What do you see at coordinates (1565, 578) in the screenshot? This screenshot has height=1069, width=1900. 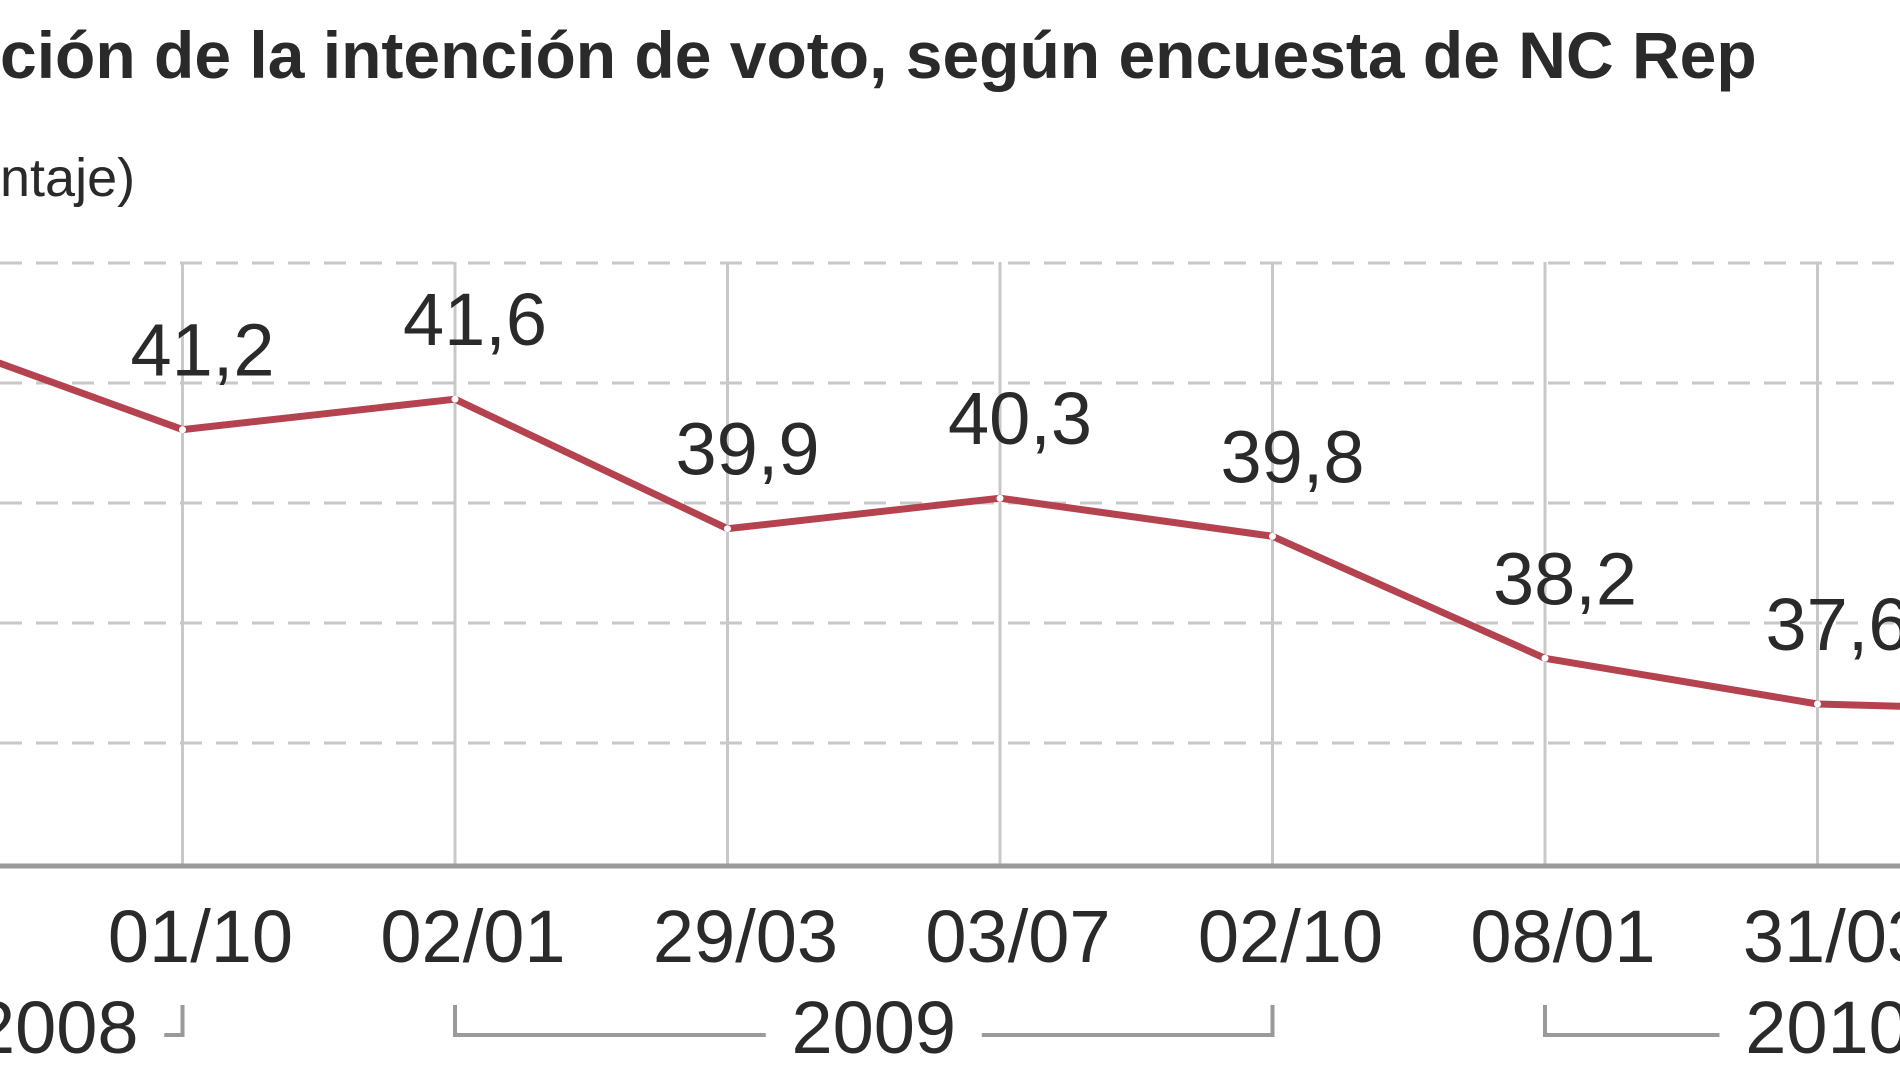 I see `data-label: 38,2` at bounding box center [1565, 578].